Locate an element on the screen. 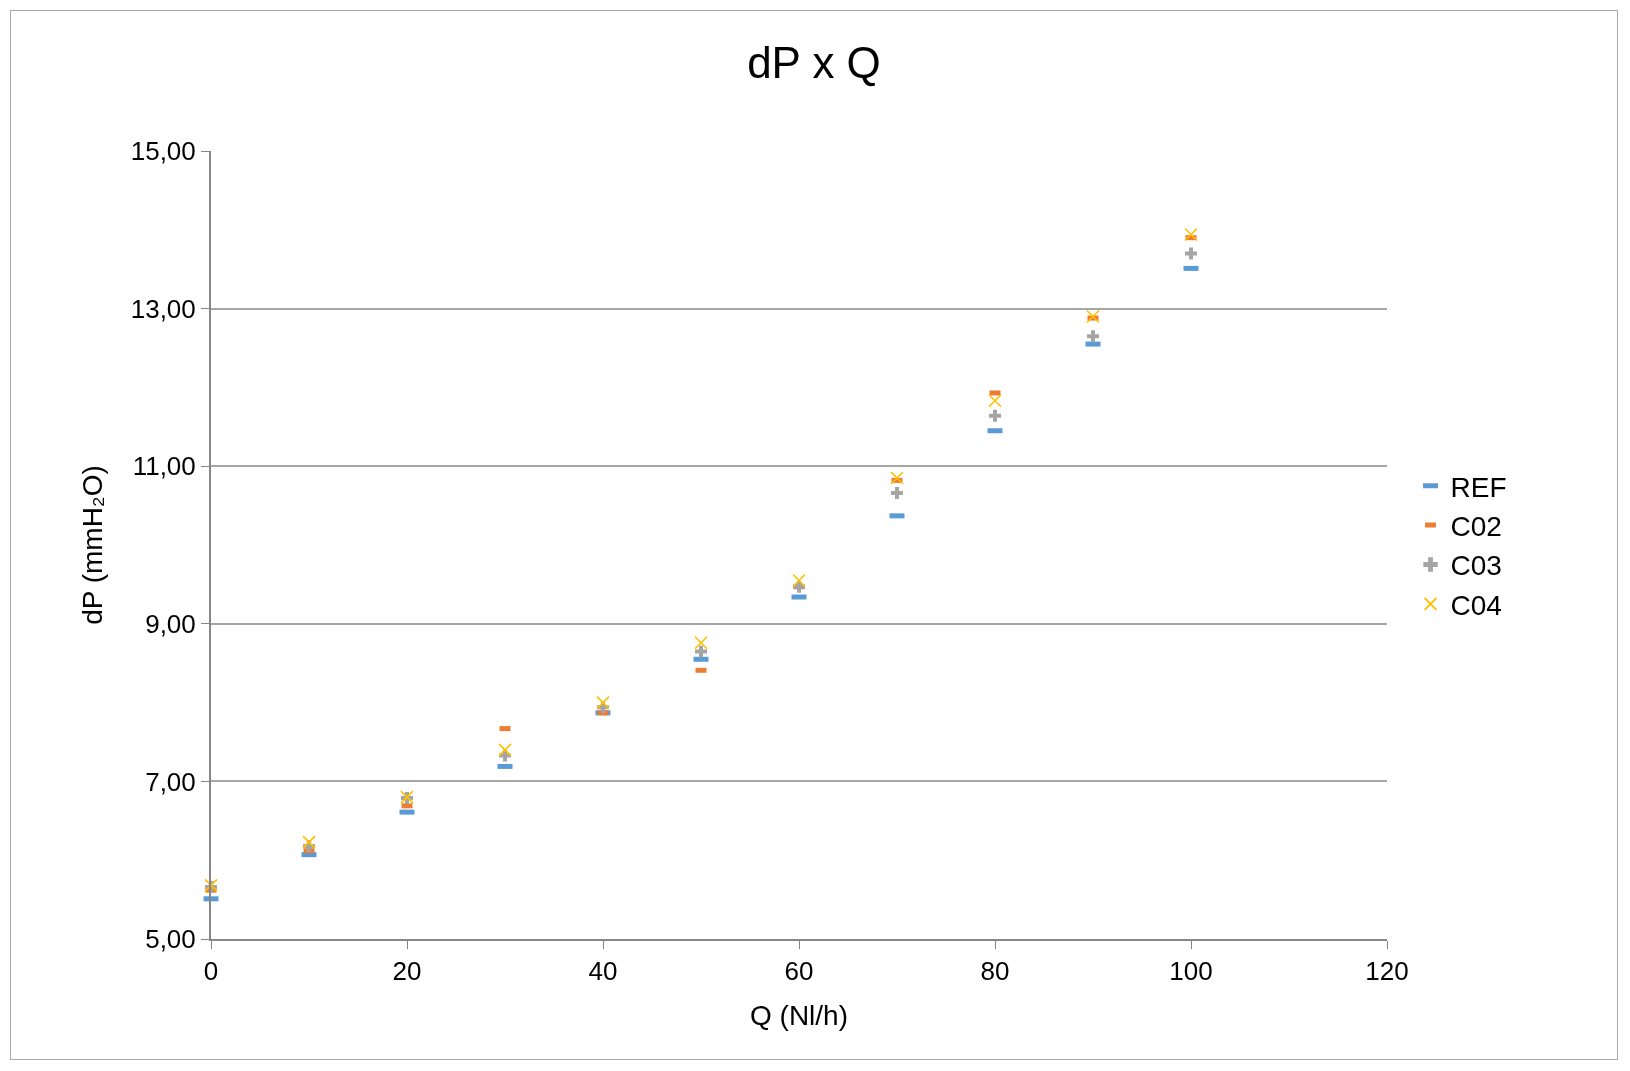  y-tick-label: 11,00 is located at coordinates (164, 466).